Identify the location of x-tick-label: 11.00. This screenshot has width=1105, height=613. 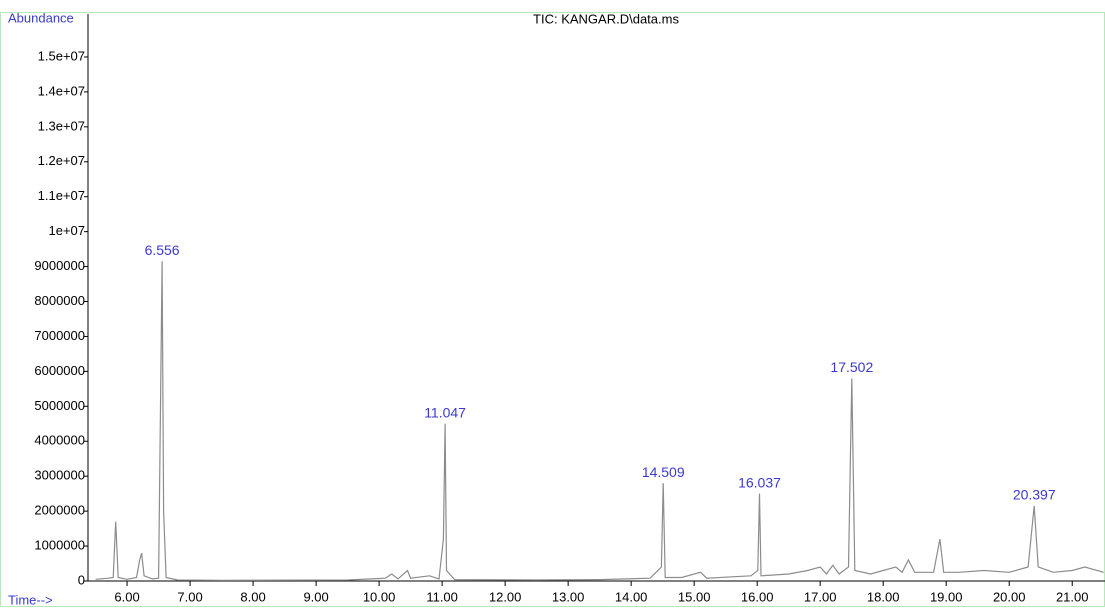
(442, 596).